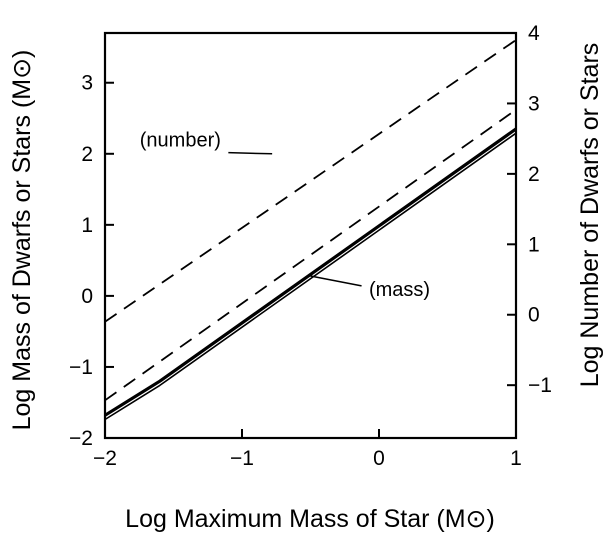  What do you see at coordinates (516, 458) in the screenshot?
I see `x-tick-label: 1` at bounding box center [516, 458].